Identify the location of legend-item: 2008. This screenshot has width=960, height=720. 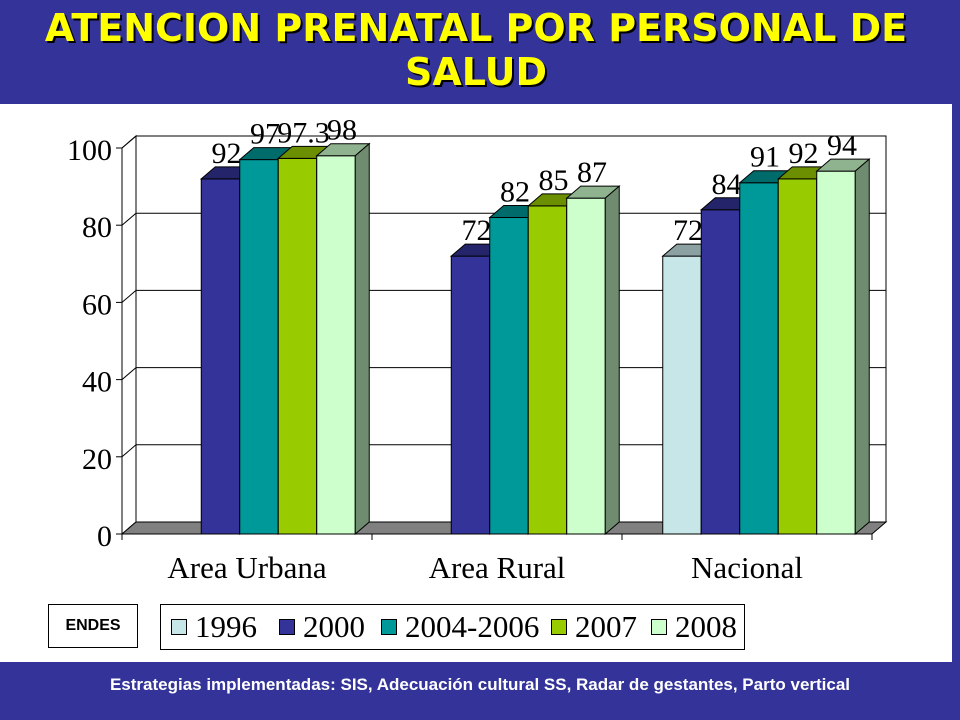
(694, 627).